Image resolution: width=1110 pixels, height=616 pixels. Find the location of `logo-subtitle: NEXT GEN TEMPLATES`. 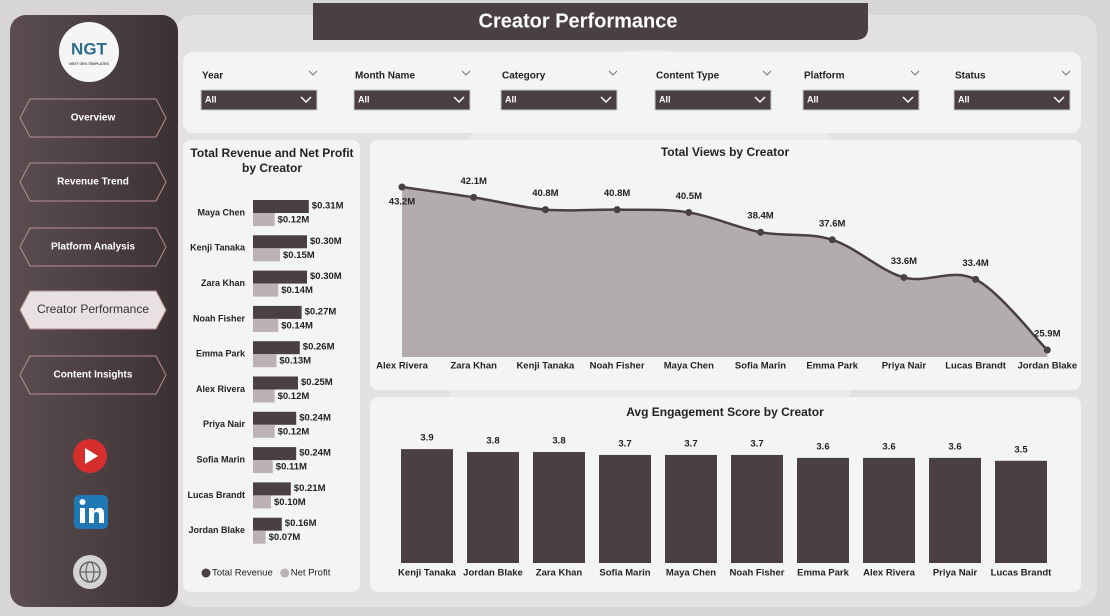

logo-subtitle: NEXT GEN TEMPLATES is located at coordinates (89, 64).